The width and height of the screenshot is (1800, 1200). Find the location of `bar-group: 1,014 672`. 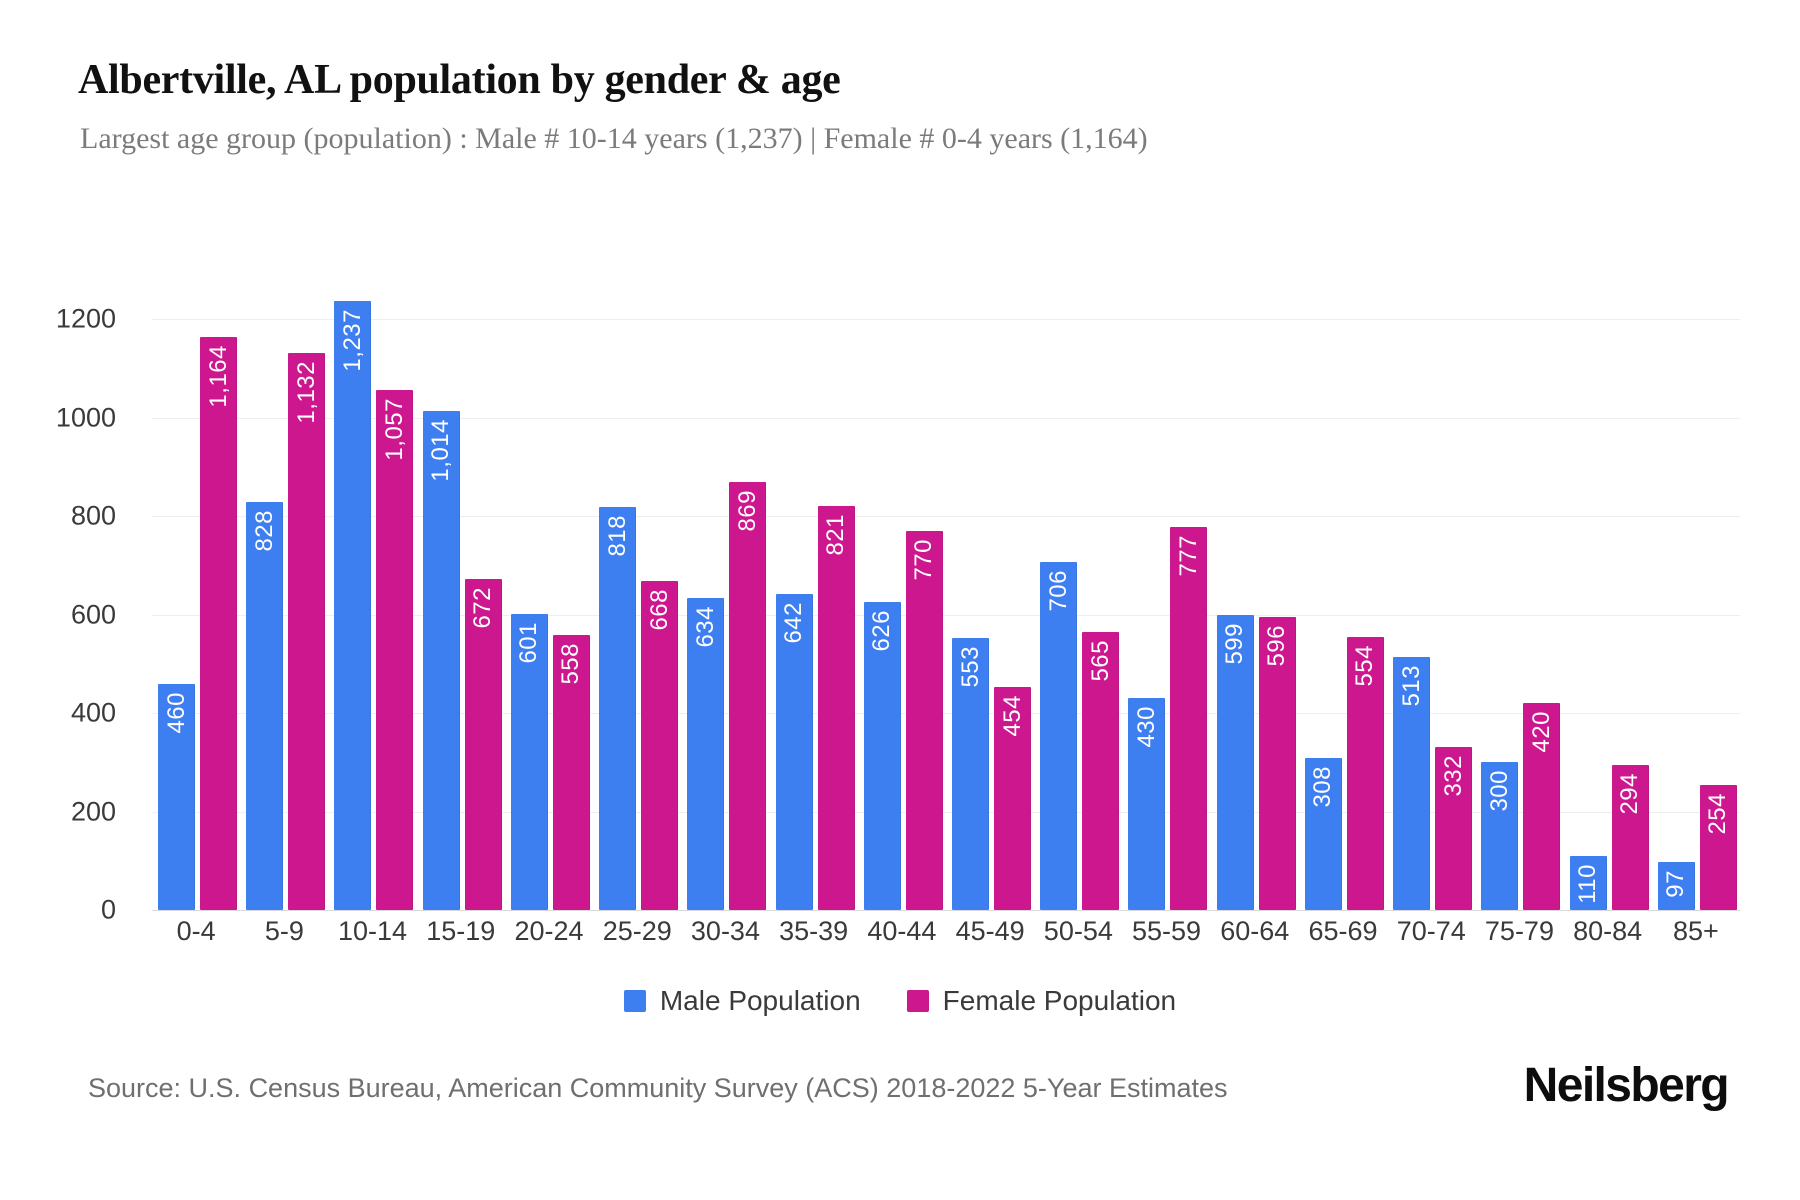

bar-group: 1,014 672 is located at coordinates (461, 590).